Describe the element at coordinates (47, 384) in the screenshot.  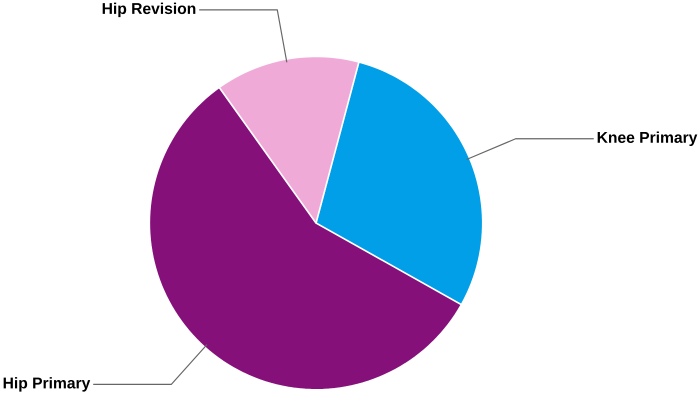
I see `slice-label: Hip Primary` at that location.